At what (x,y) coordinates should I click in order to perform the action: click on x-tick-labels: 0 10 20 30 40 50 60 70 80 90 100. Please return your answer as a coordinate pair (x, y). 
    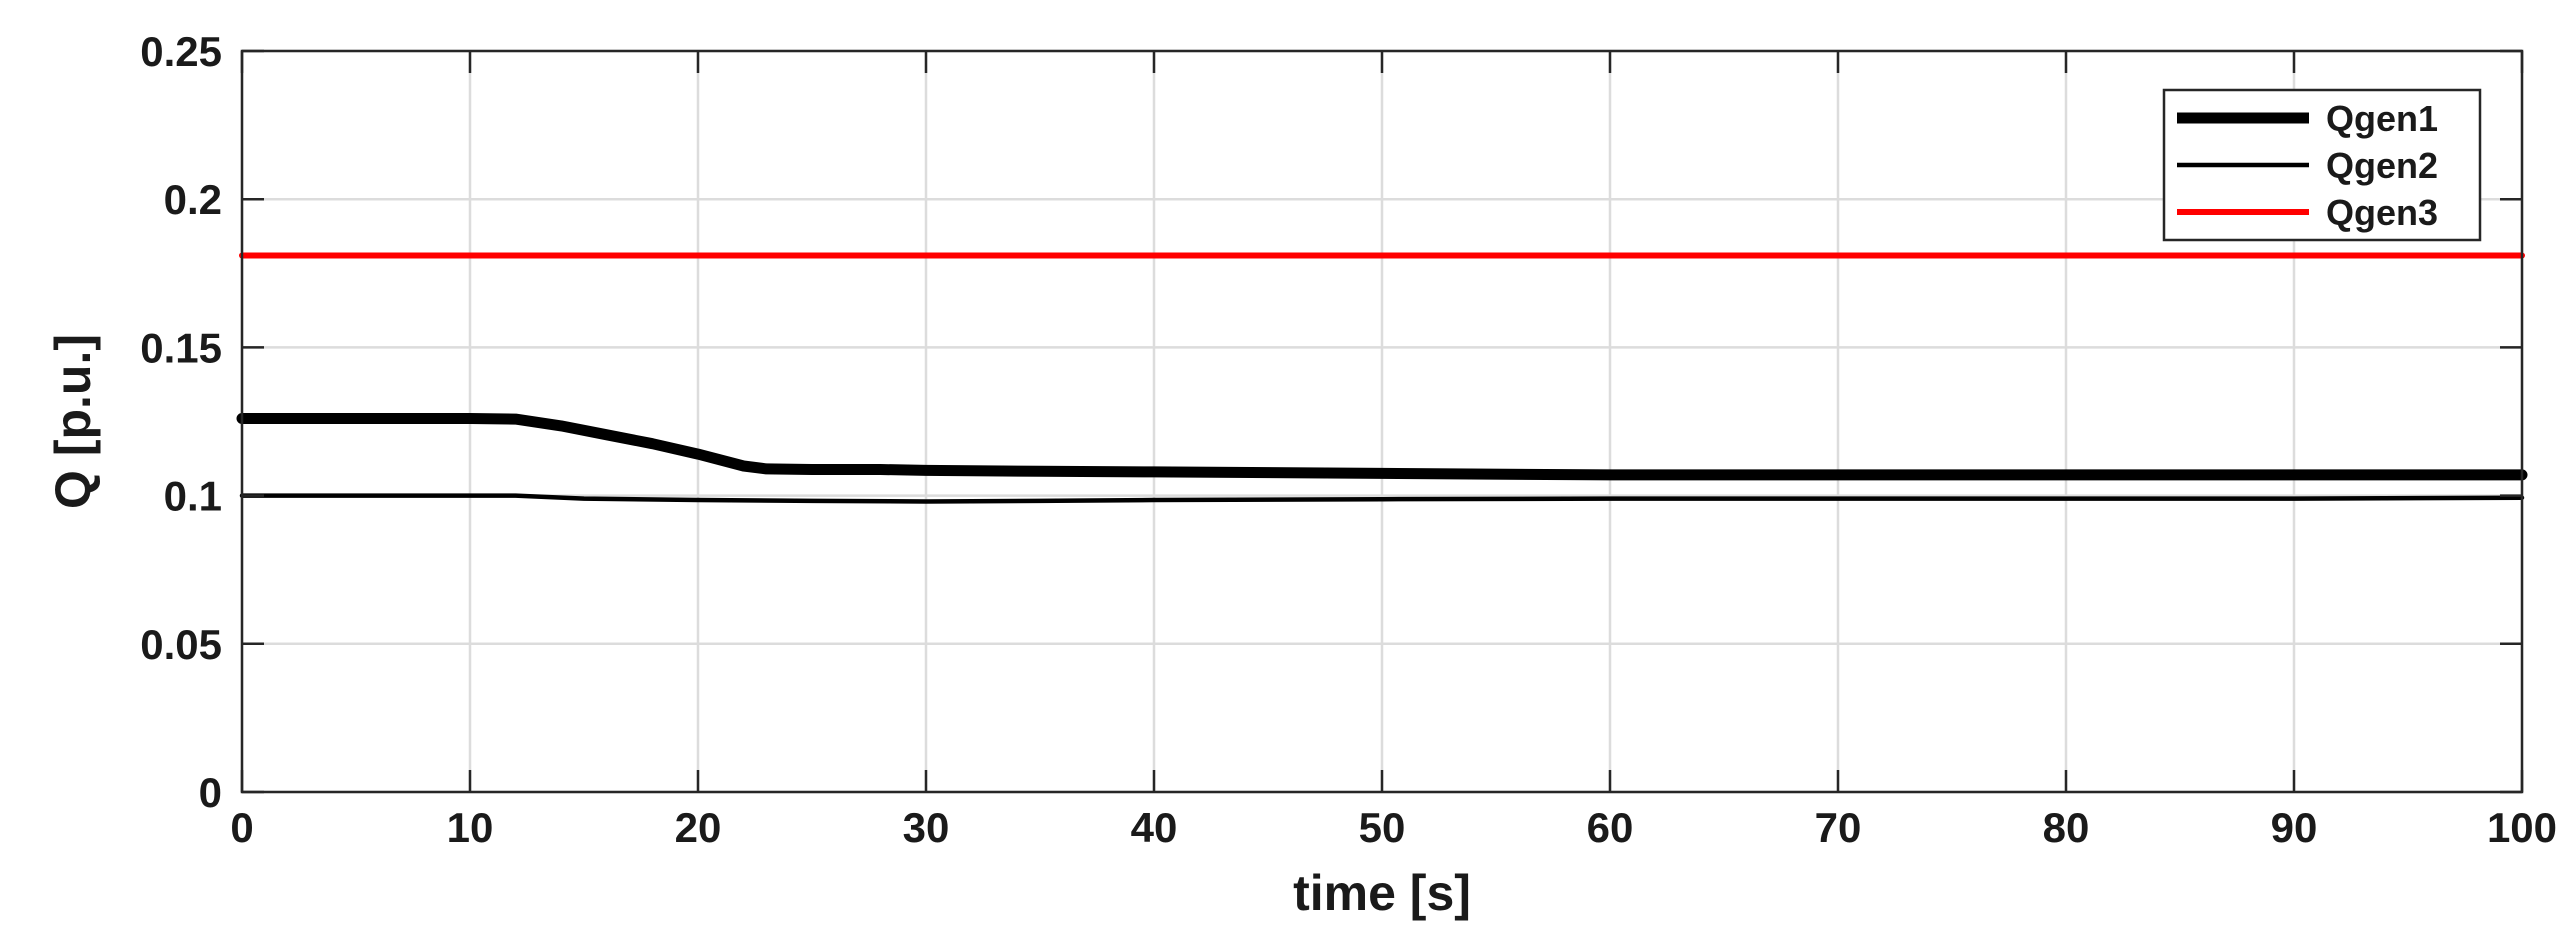
    Looking at the image, I should click on (1393, 827).